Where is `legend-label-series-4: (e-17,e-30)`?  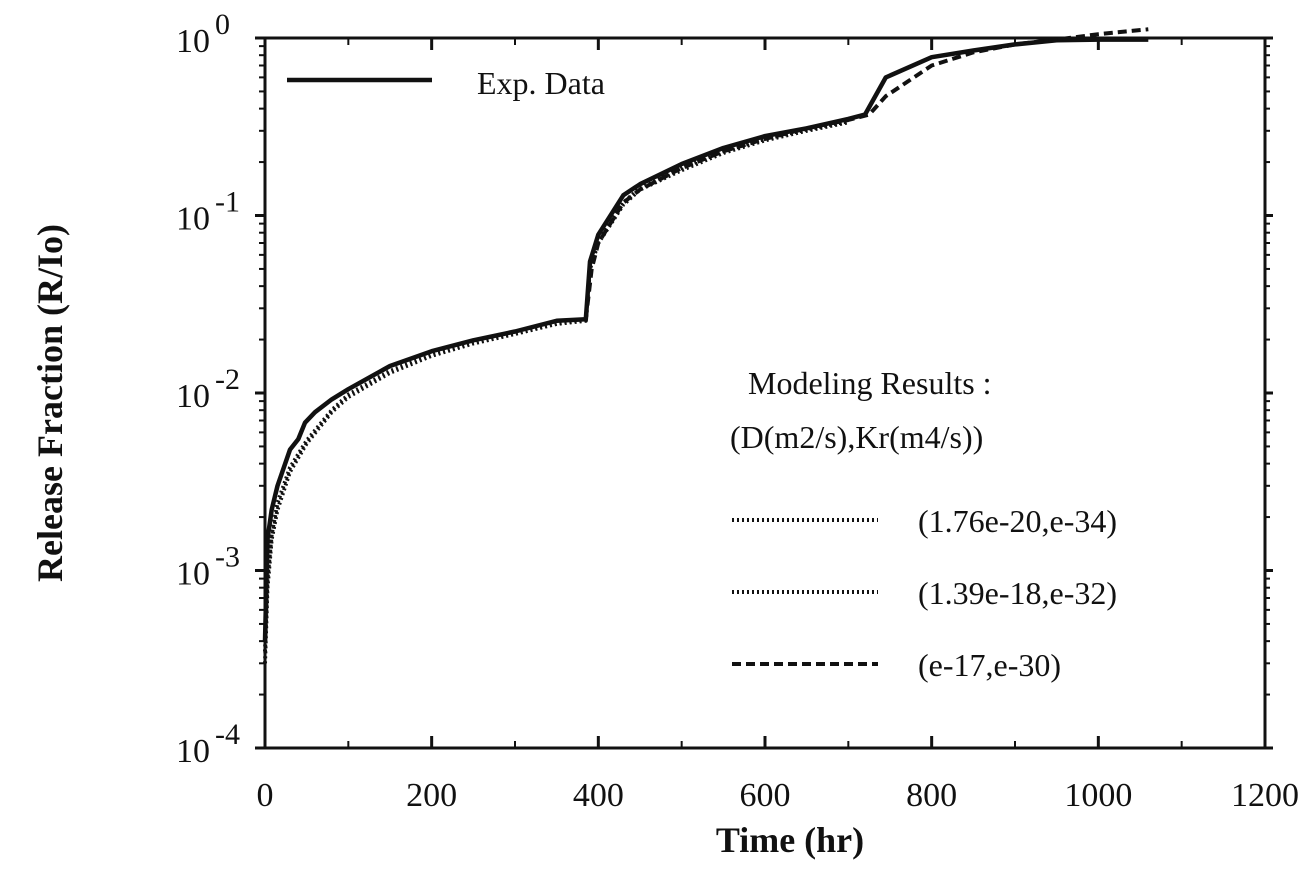
legend-label-series-4: (e-17,e-30) is located at coordinates (989, 665).